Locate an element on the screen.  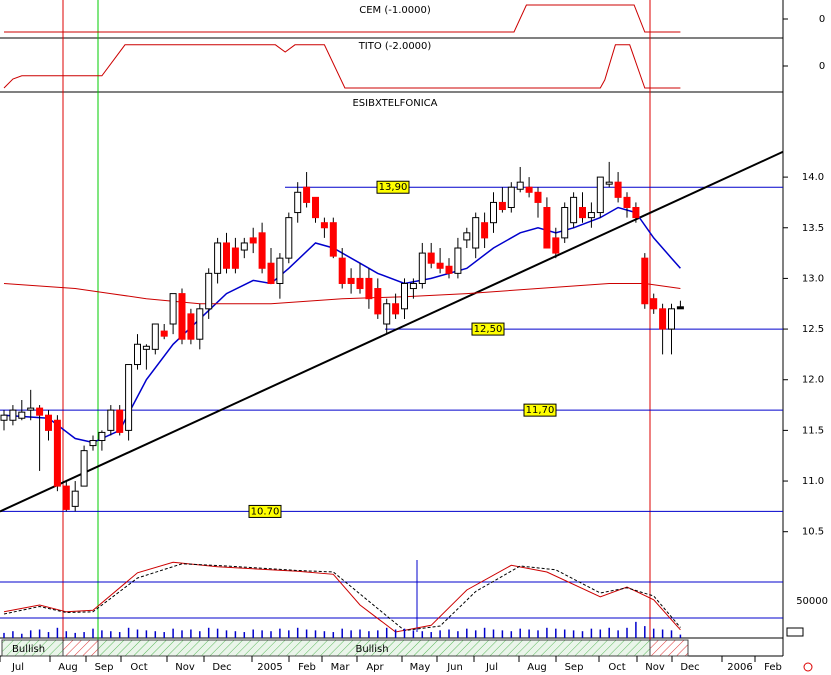
y-tick-label: 13.0 is located at coordinates (813, 278).